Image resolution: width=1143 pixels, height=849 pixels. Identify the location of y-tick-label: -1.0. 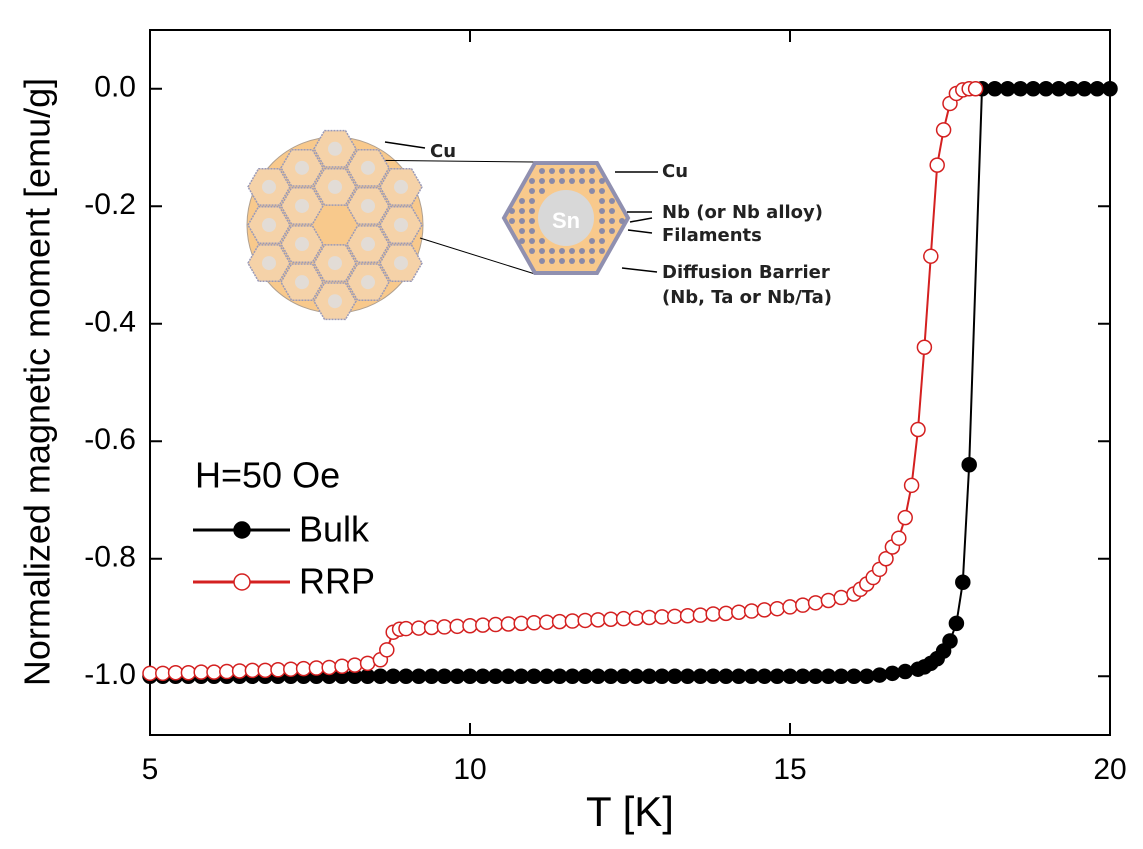
(110, 674).